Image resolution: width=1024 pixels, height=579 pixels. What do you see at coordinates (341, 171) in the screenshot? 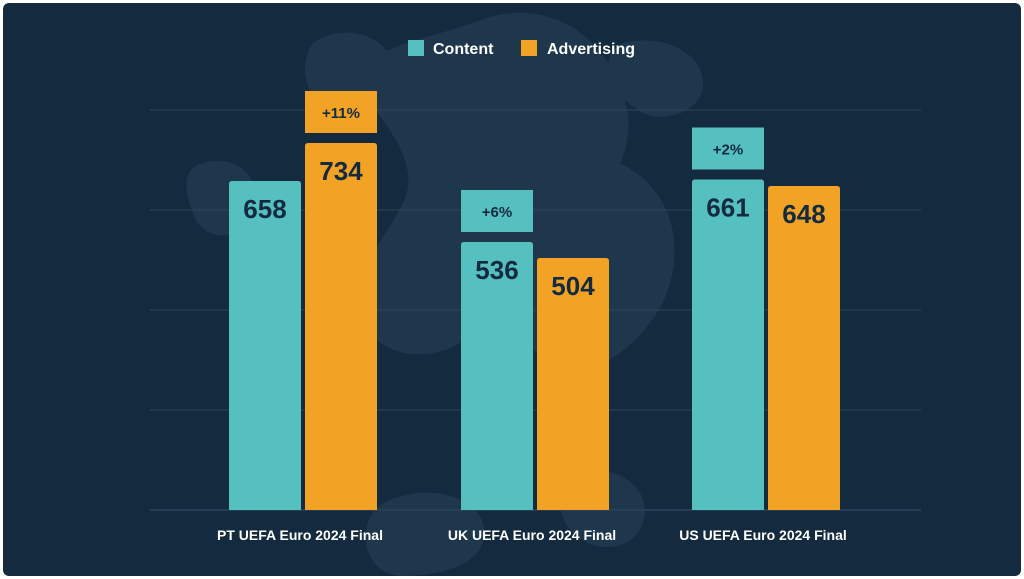
I see `bar-value-label: 734` at bounding box center [341, 171].